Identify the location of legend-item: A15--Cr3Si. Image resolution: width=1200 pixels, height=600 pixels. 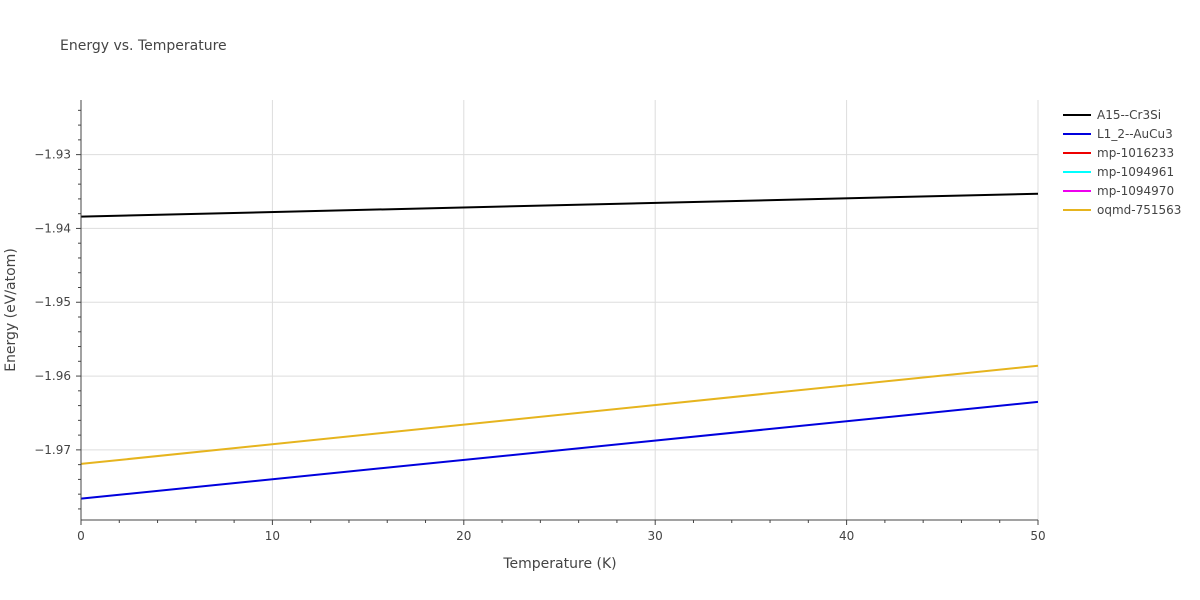
(1112, 115).